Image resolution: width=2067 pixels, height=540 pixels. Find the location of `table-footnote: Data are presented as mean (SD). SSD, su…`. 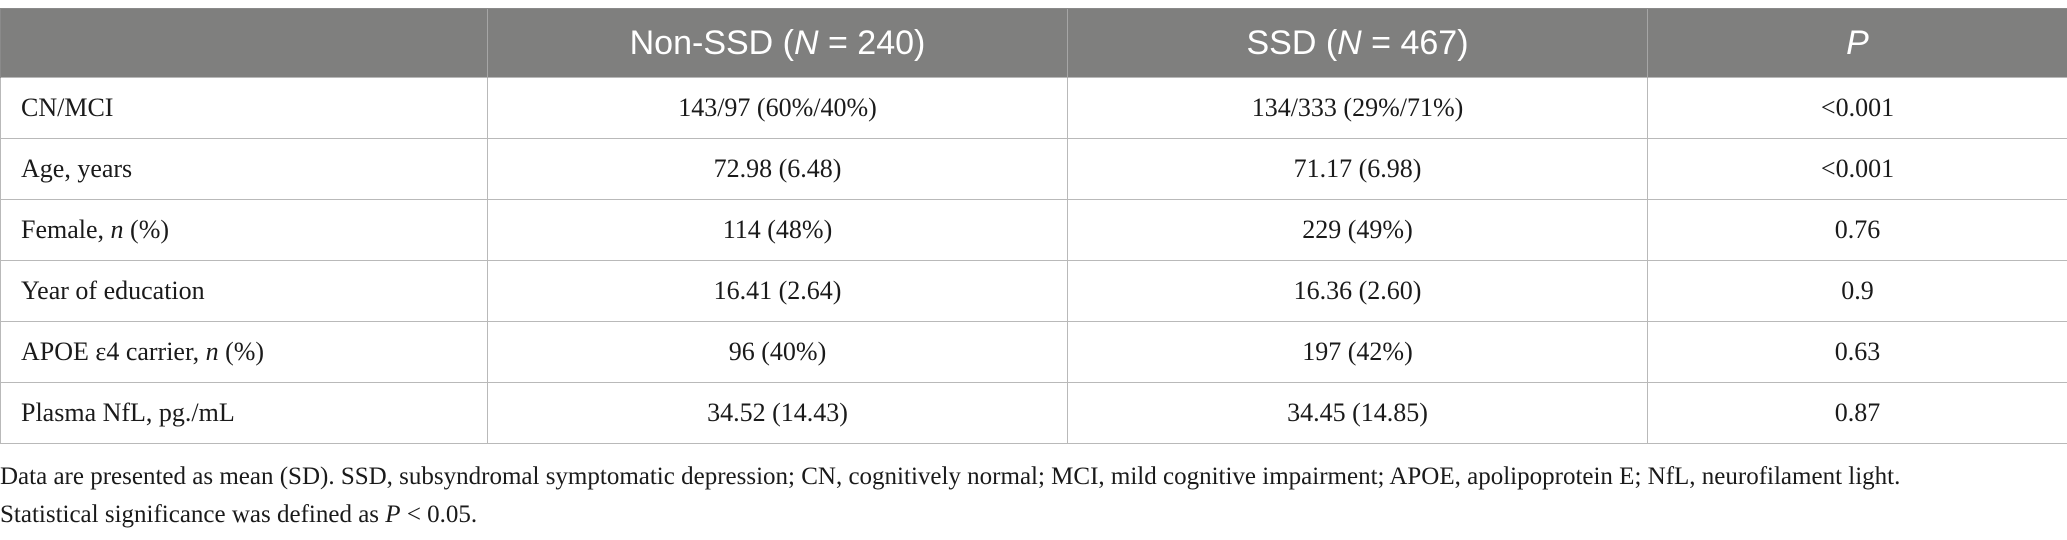

table-footnote: Data are presented as mean (SD). SSD, su… is located at coordinates (1030, 496).